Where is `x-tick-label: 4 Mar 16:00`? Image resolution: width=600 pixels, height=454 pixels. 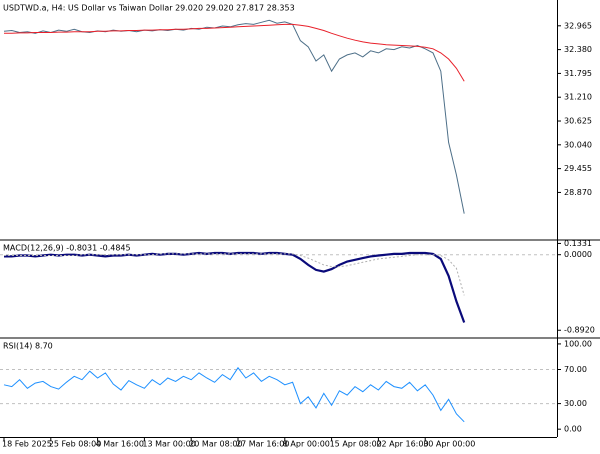 x-tick-label: 4 Mar 16:00 is located at coordinates (120, 444).